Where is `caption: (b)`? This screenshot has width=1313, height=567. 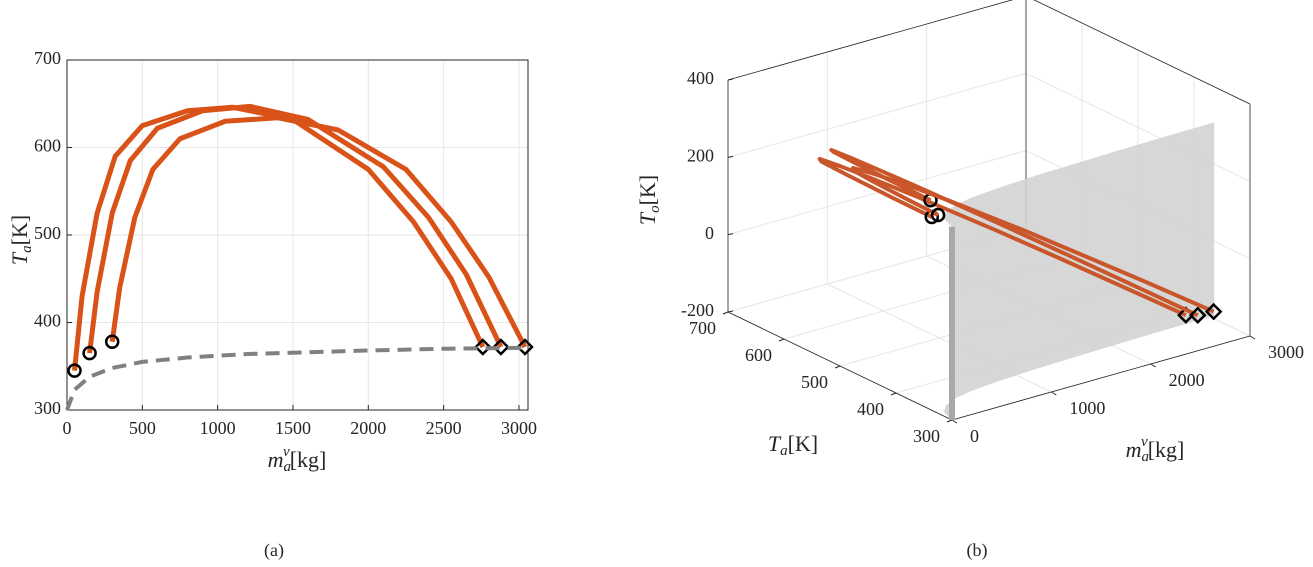 caption: (b) is located at coordinates (977, 550).